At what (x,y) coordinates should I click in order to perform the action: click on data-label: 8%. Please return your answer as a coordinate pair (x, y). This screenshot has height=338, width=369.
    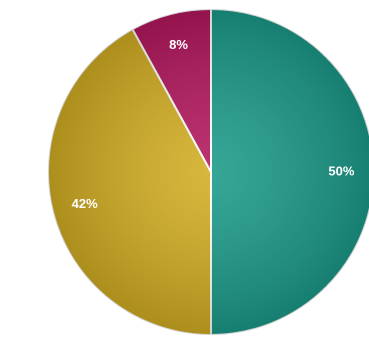
    Looking at the image, I should click on (178, 44).